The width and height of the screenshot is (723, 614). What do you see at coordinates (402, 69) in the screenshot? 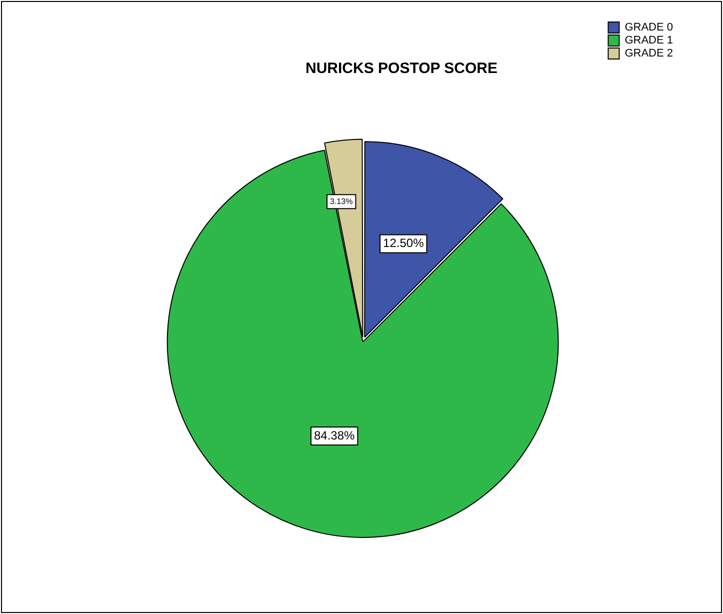
I see `text: NURICKS POSTOP SCORE` at bounding box center [402, 69].